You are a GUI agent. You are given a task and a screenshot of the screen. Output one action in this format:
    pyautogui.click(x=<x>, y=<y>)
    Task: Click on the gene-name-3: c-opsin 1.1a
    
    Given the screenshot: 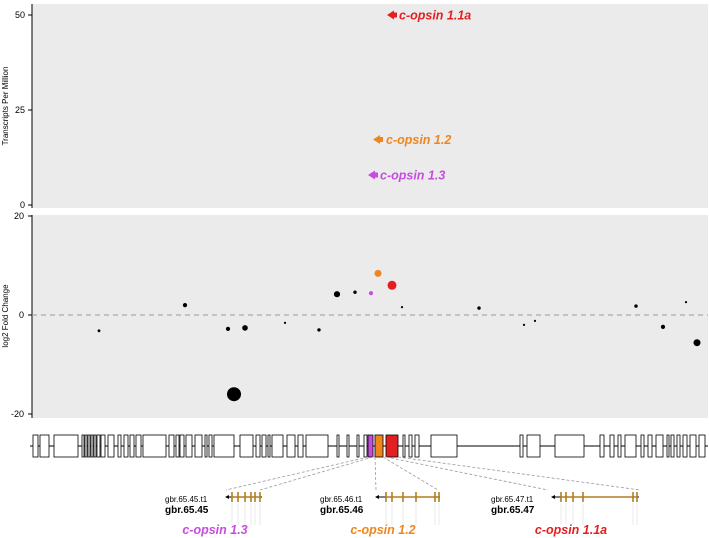 What is the action you would take?
    pyautogui.click(x=571, y=530)
    